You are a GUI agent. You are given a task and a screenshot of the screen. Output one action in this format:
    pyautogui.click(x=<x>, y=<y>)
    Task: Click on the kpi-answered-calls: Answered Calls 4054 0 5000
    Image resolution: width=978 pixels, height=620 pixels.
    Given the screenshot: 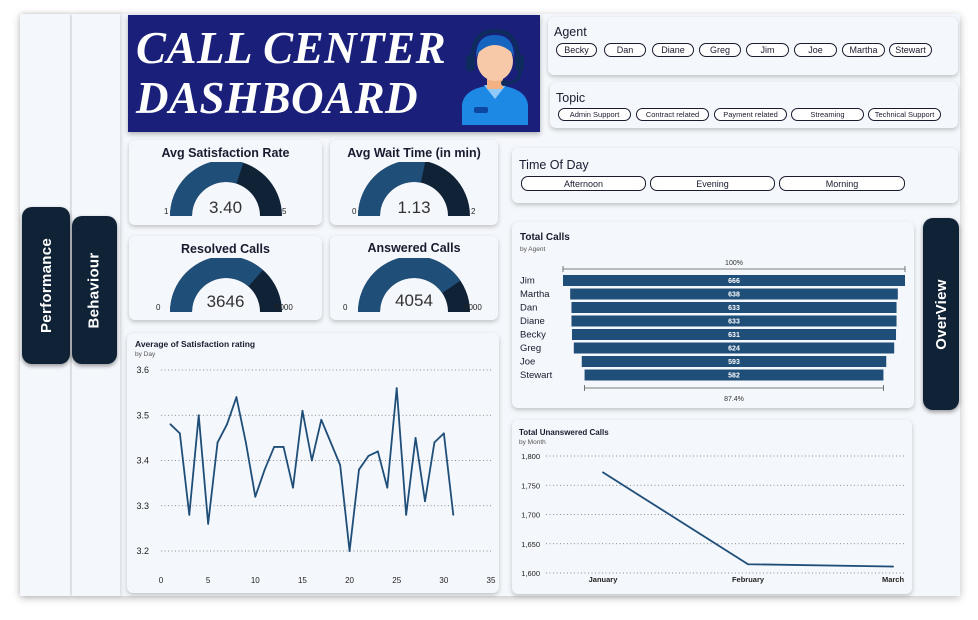 What is the action you would take?
    pyautogui.click(x=414, y=278)
    